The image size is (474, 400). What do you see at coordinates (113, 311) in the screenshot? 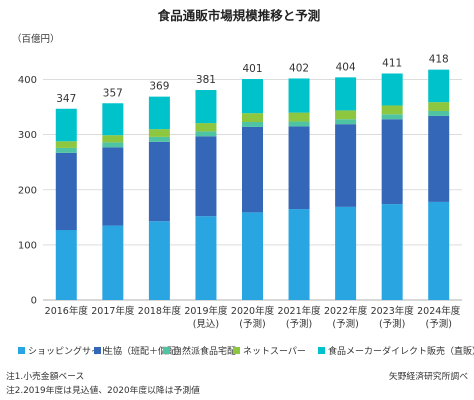
I see `x-tick-label: 2017年度` at bounding box center [113, 311].